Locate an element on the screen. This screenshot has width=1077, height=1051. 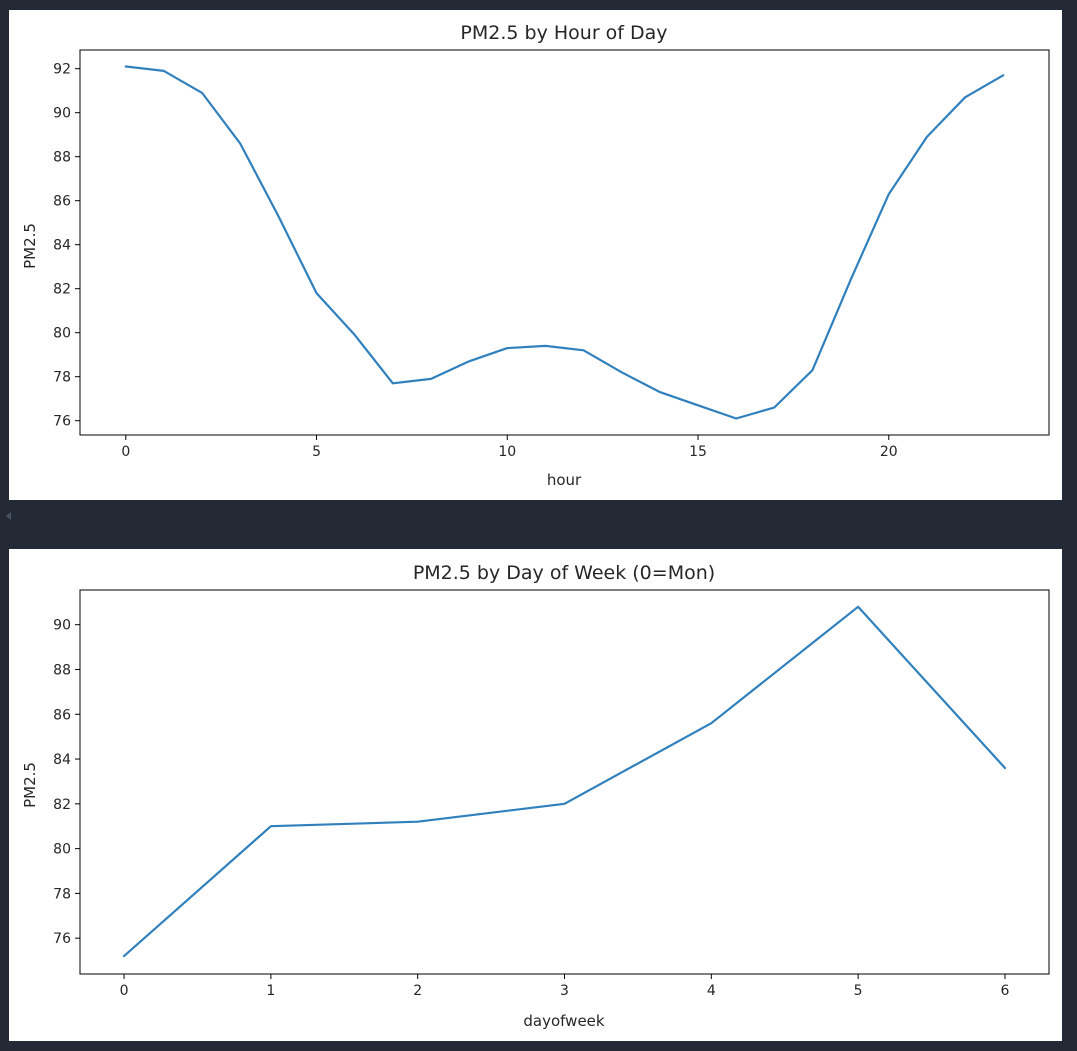
x-tick-label: 1 is located at coordinates (270, 991).